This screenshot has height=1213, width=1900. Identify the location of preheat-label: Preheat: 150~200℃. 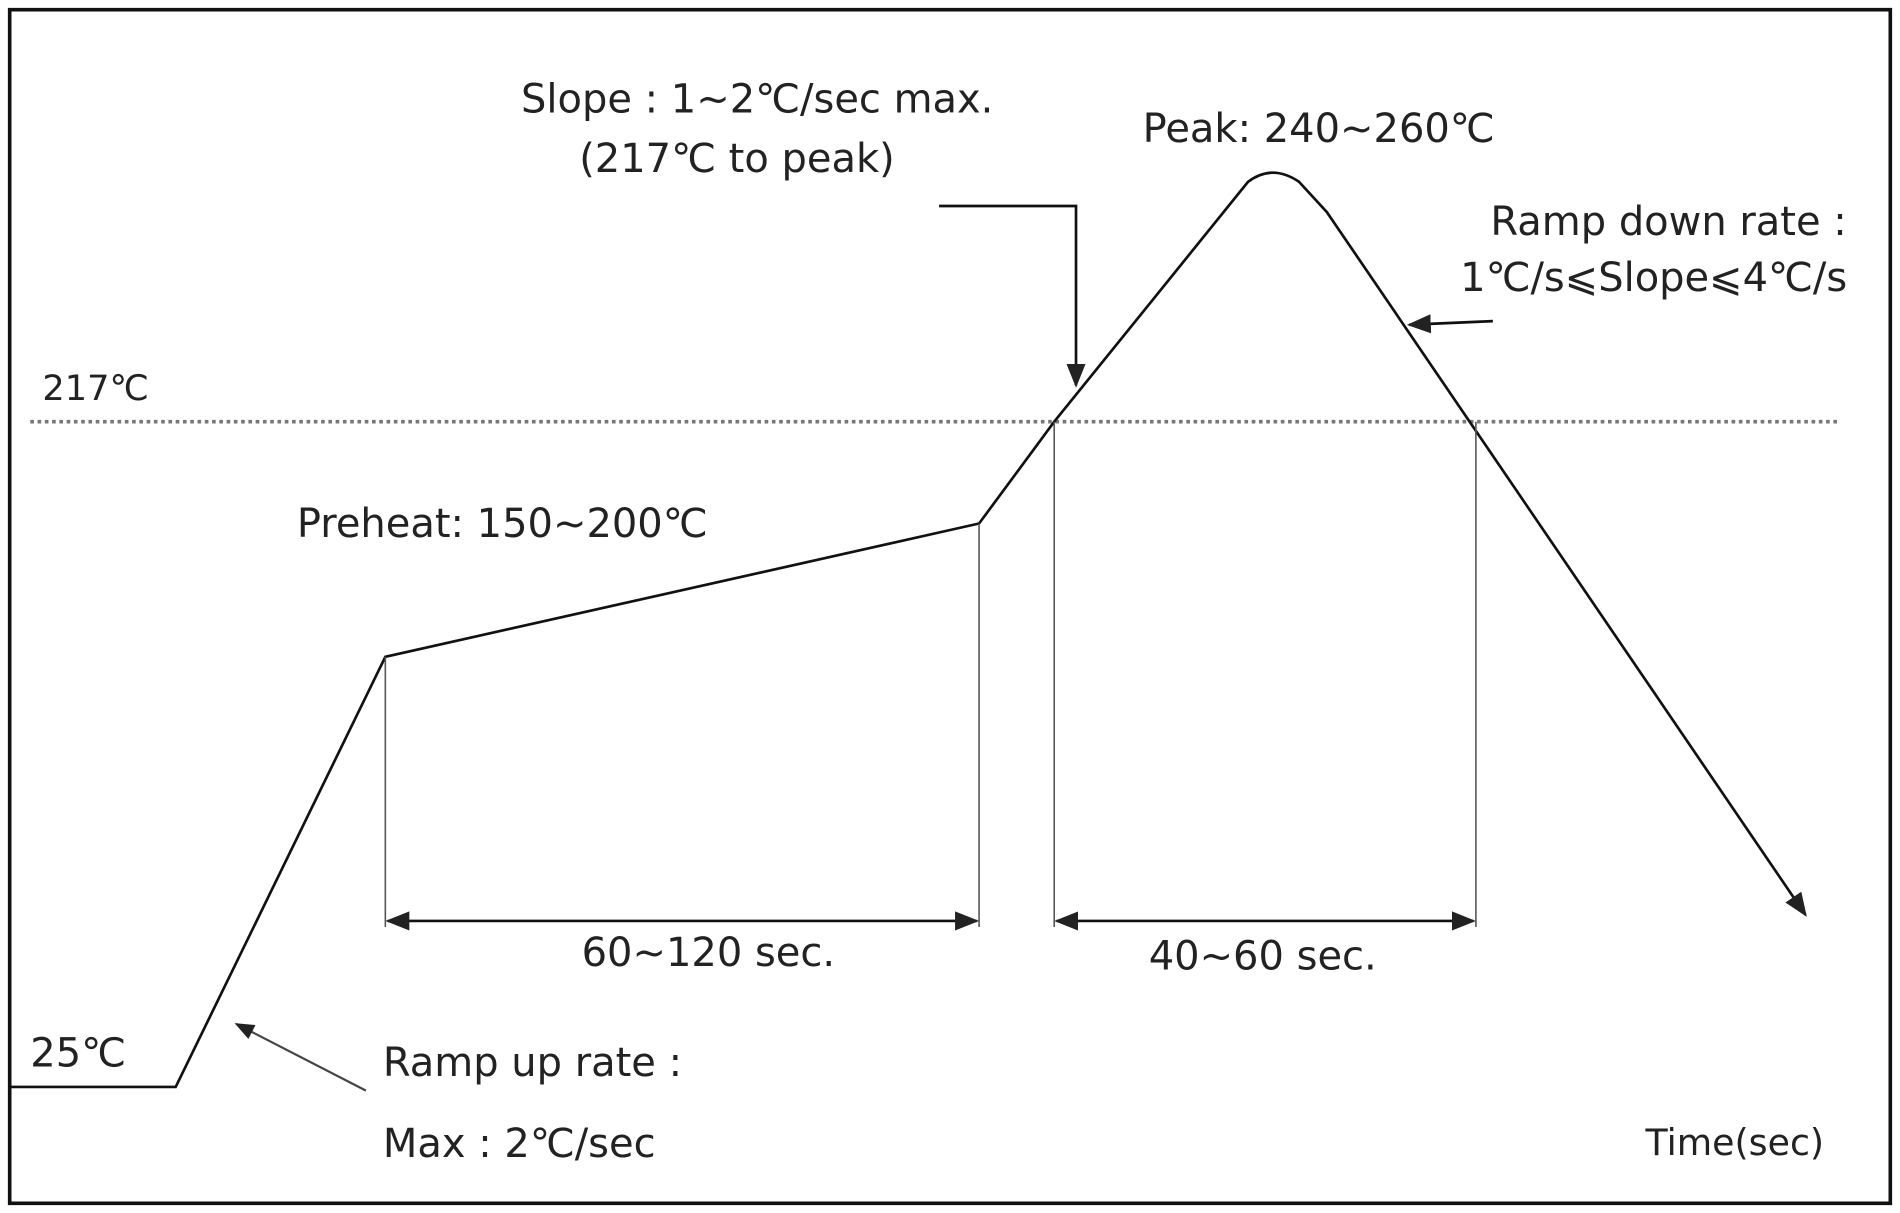
(502, 524).